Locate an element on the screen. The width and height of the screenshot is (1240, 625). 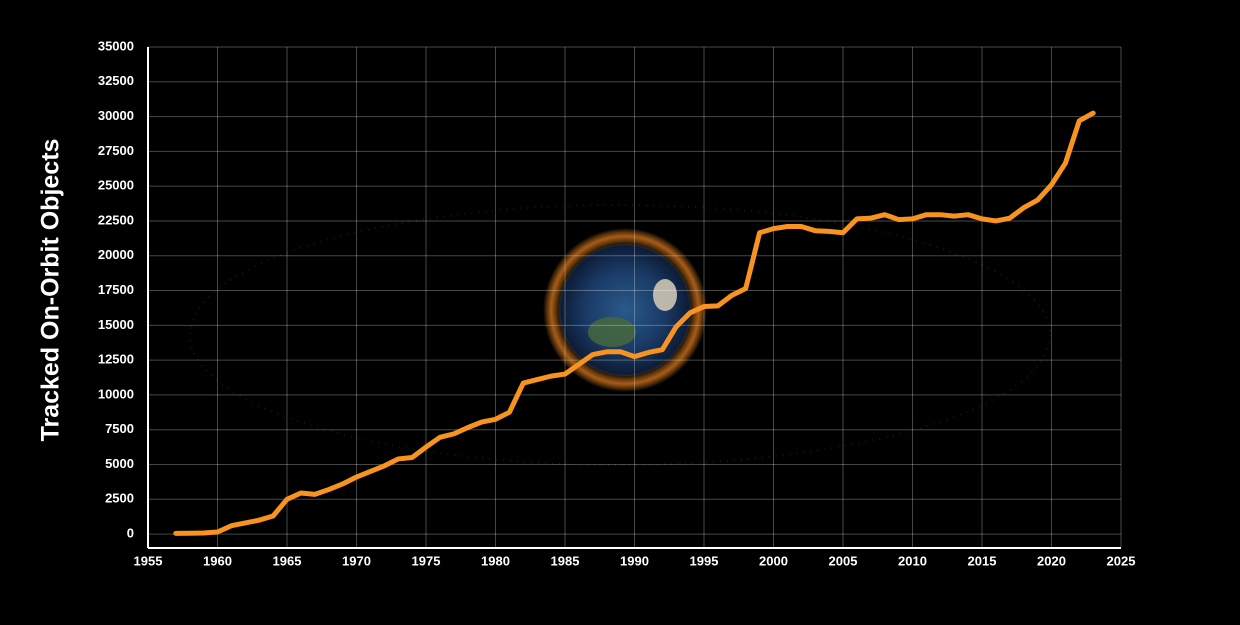
x-tick-label: 1965 is located at coordinates (287, 560).